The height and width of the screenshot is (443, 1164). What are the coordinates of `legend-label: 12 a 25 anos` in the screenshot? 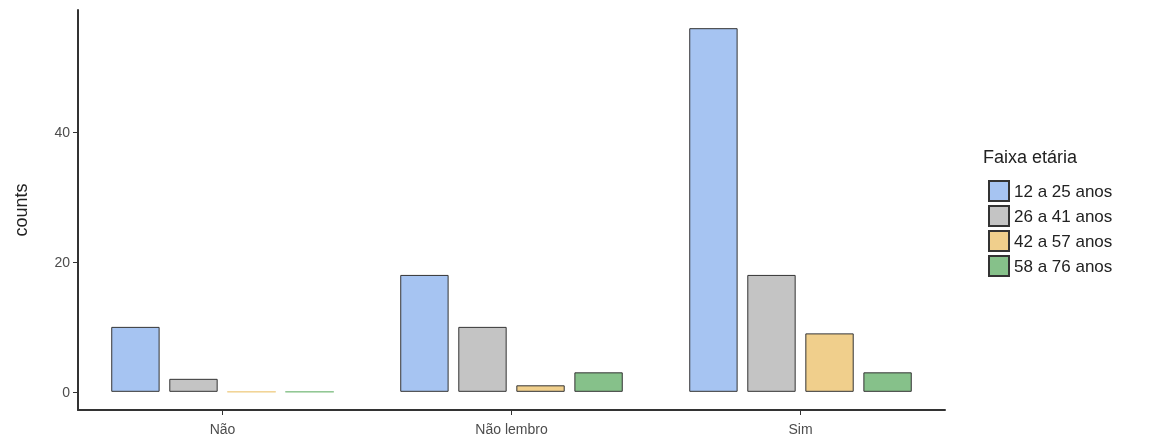 It's located at (1063, 191).